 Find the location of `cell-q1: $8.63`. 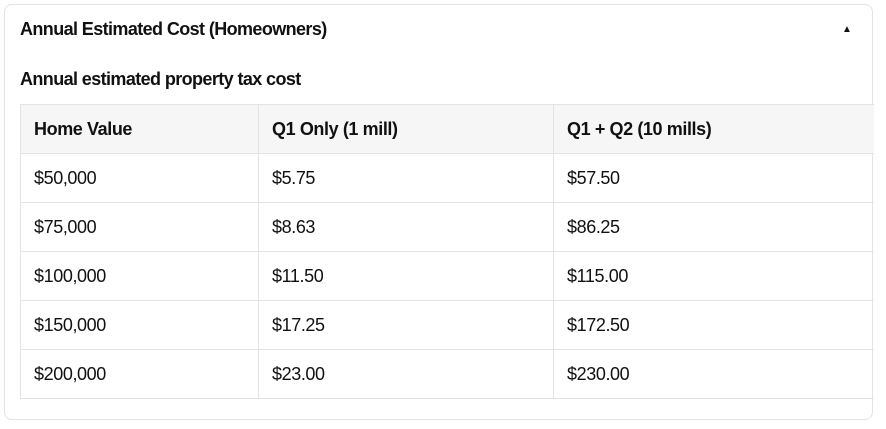

cell-q1: $8.63 is located at coordinates (406, 227).